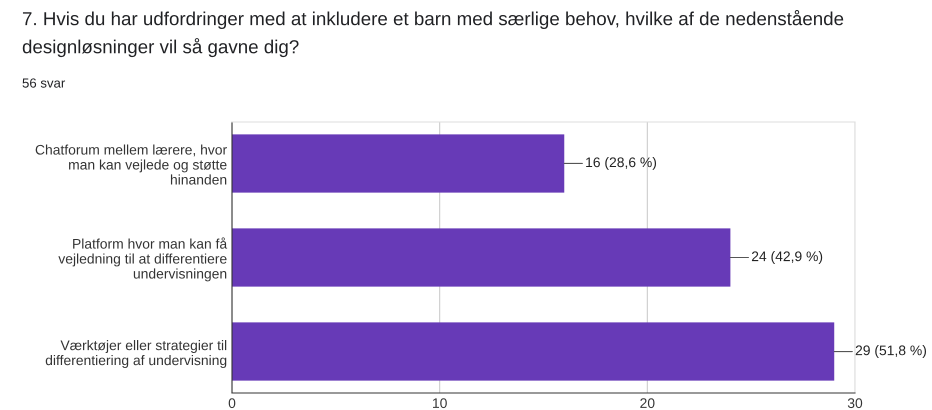 This screenshot has width=932, height=410. Describe the element at coordinates (647, 403) in the screenshot. I see `x-tick-label: 20` at that location.